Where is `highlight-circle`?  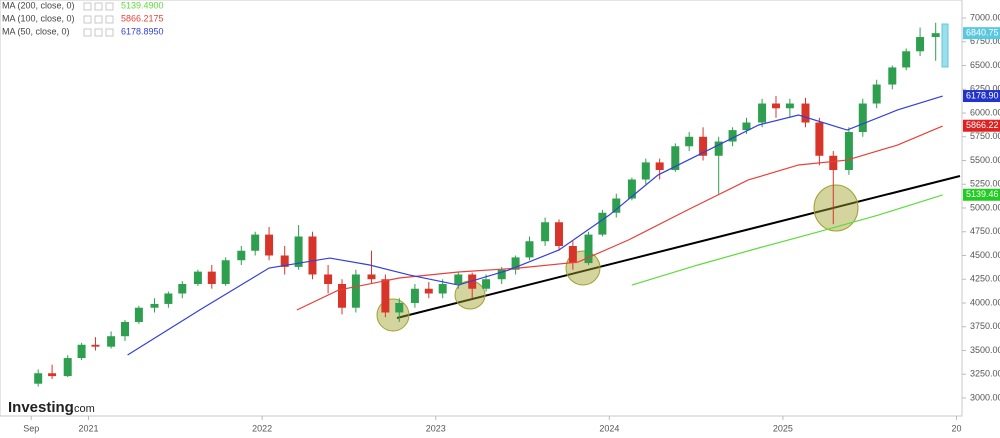 highlight-circle is located at coordinates (836, 208).